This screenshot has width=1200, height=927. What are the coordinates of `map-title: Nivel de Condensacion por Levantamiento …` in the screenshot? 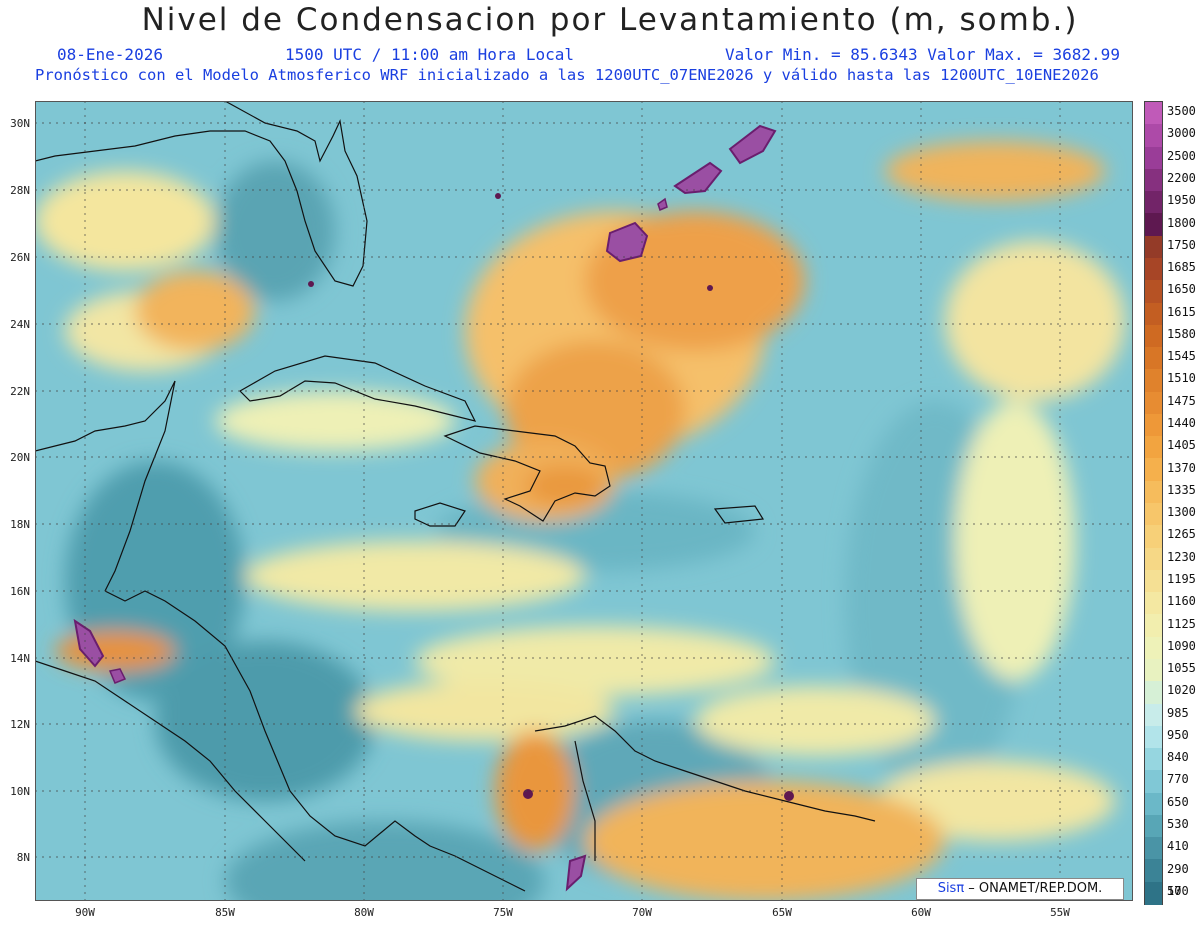 It's located at (610, 20).